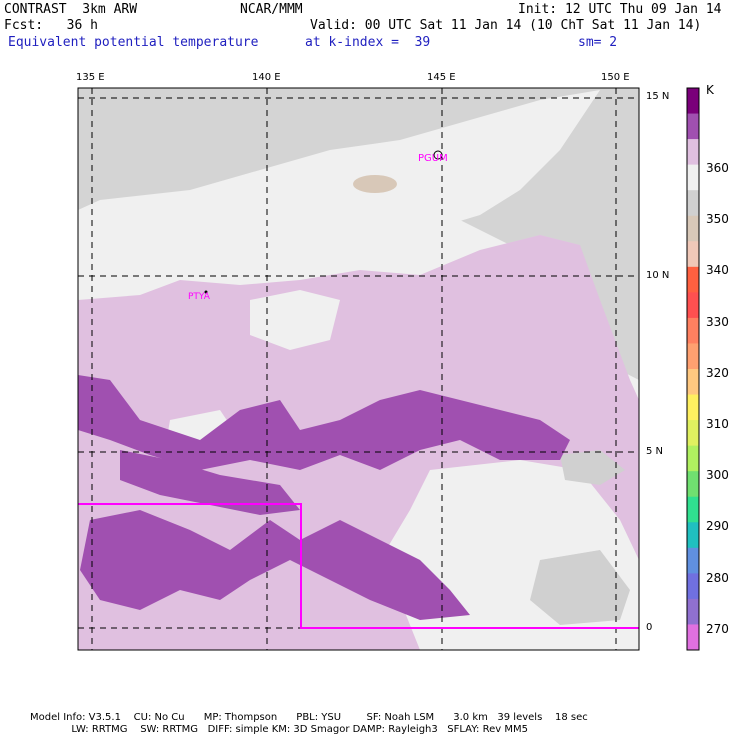 The height and width of the screenshot is (740, 740). I want to click on level-info: at k-index = 39, so click(368, 42).